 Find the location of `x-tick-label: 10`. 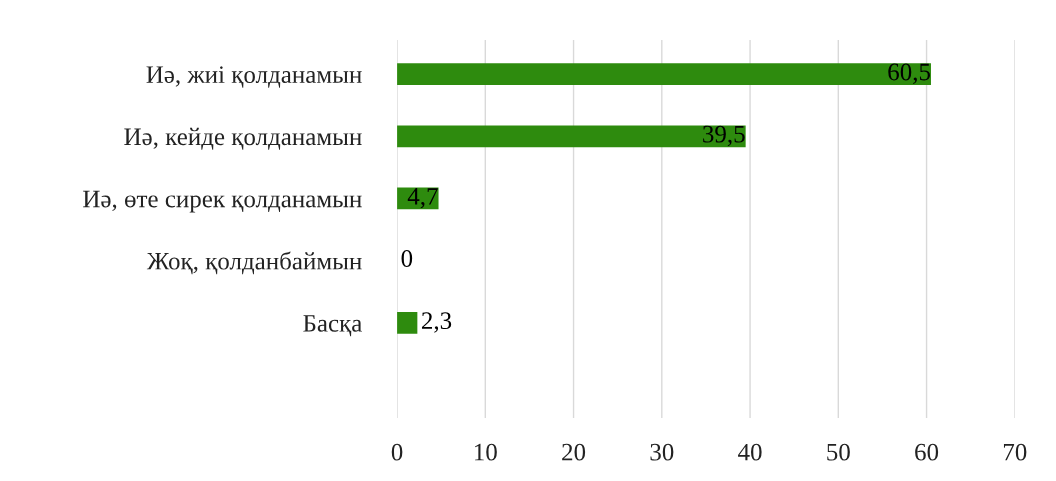

x-tick-label: 10 is located at coordinates (486, 452).